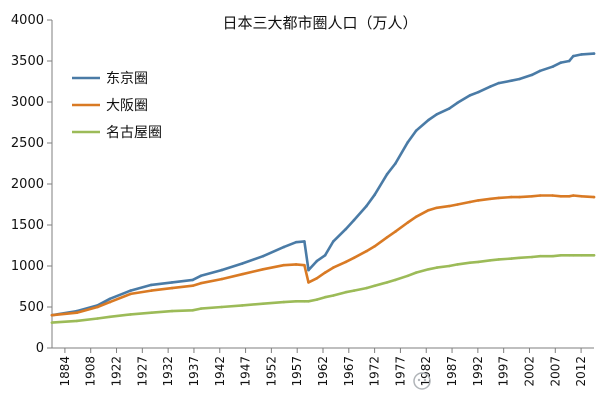 Image resolution: width=604 pixels, height=414 pixels. I want to click on watermark, so click(422, 381).